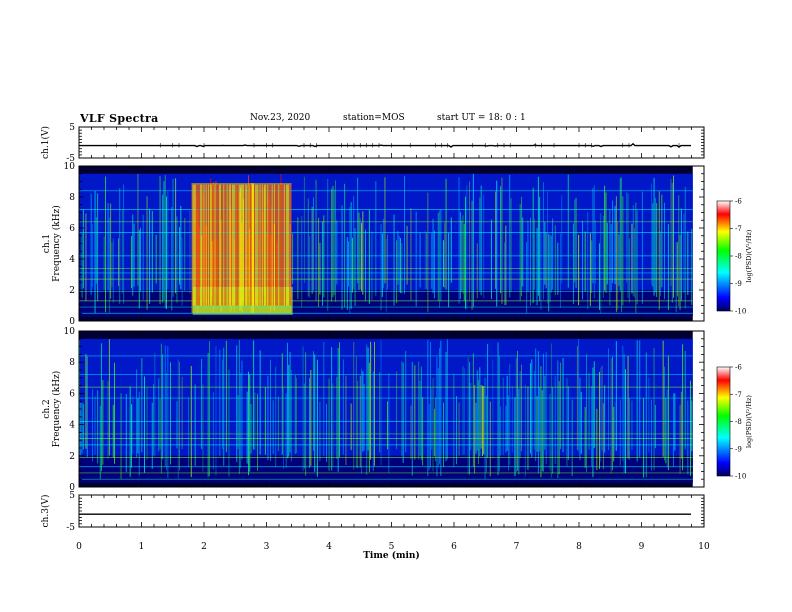 Image resolution: width=792 pixels, height=612 pixels. I want to click on x-axis-label: Time (min), so click(391, 555).